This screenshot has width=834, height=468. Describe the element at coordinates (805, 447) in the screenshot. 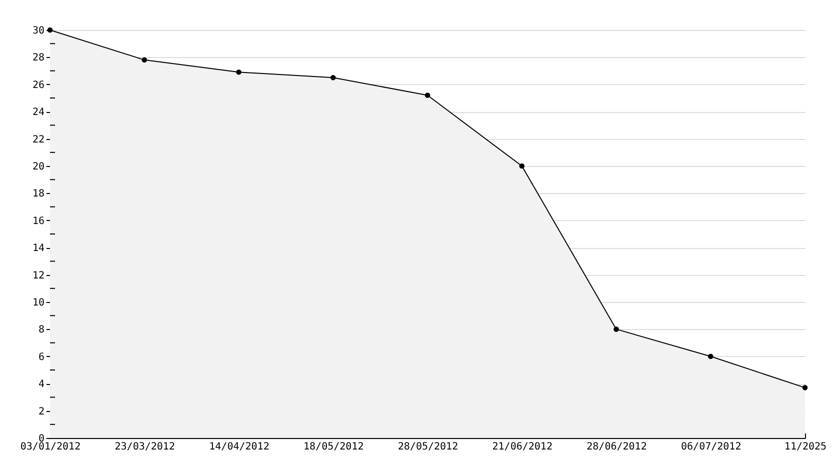

I see `x-tick-label: 11/2025` at that location.